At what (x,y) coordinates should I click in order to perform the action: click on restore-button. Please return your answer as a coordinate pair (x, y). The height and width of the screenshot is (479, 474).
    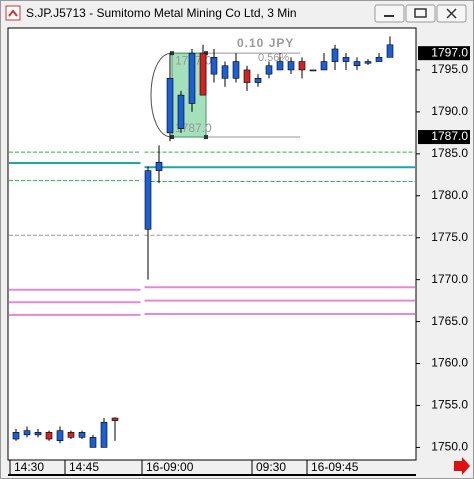
    Looking at the image, I should click on (420, 13).